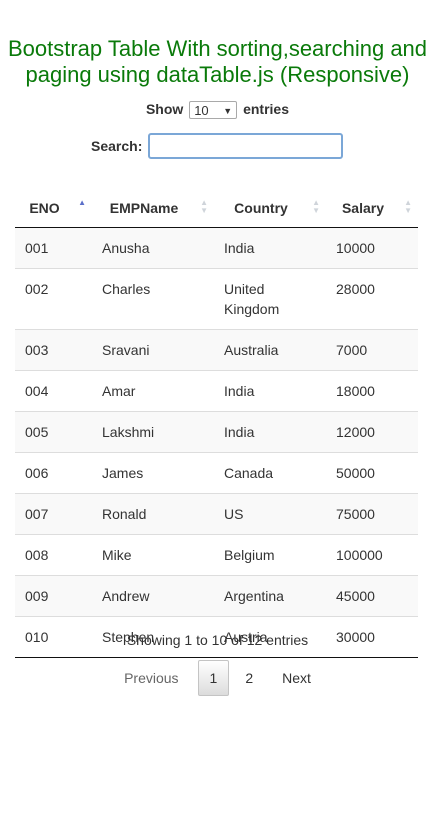 The image size is (435, 815). I want to click on table-row: 001 Anusha India 10000, so click(216, 247).